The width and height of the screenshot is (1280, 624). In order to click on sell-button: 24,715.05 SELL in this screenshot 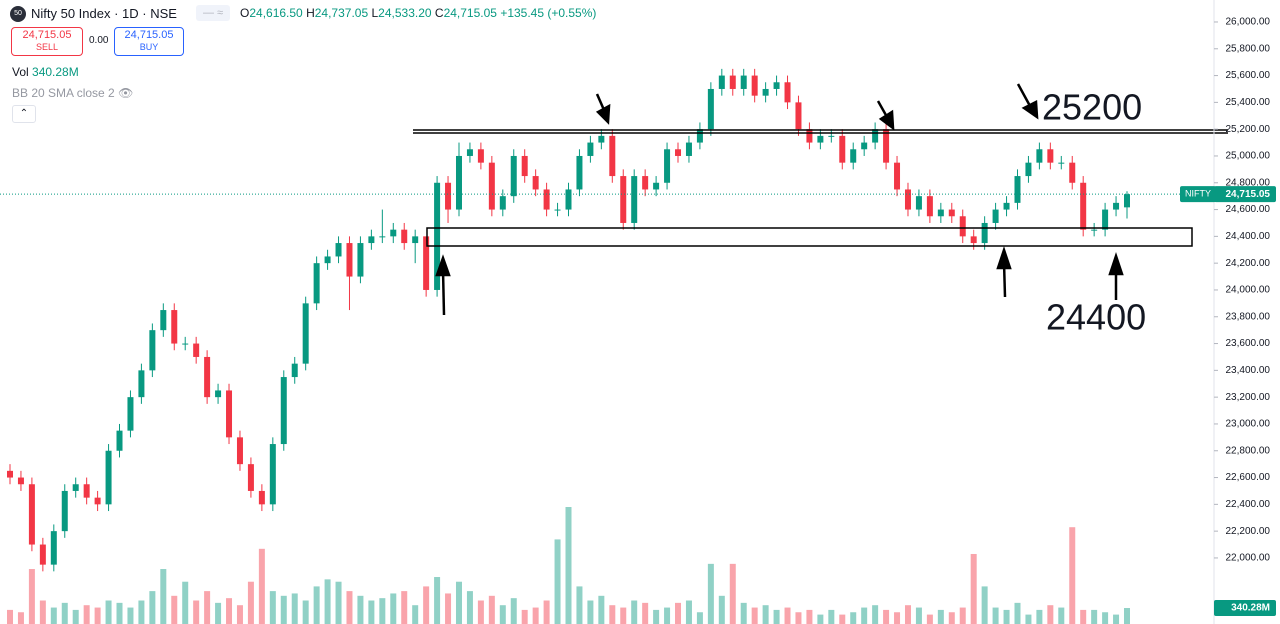, I will do `click(47, 41)`.